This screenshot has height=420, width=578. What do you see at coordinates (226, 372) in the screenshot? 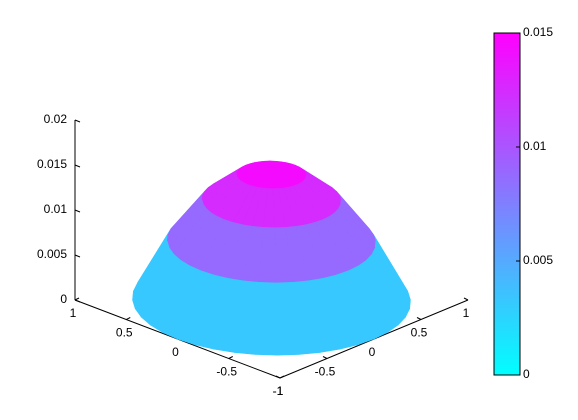
I see `y-tick-label: -0.5` at bounding box center [226, 372].